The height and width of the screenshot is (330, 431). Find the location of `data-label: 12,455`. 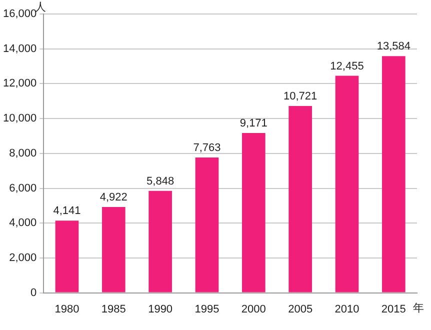

data-label: 12,455 is located at coordinates (347, 66).